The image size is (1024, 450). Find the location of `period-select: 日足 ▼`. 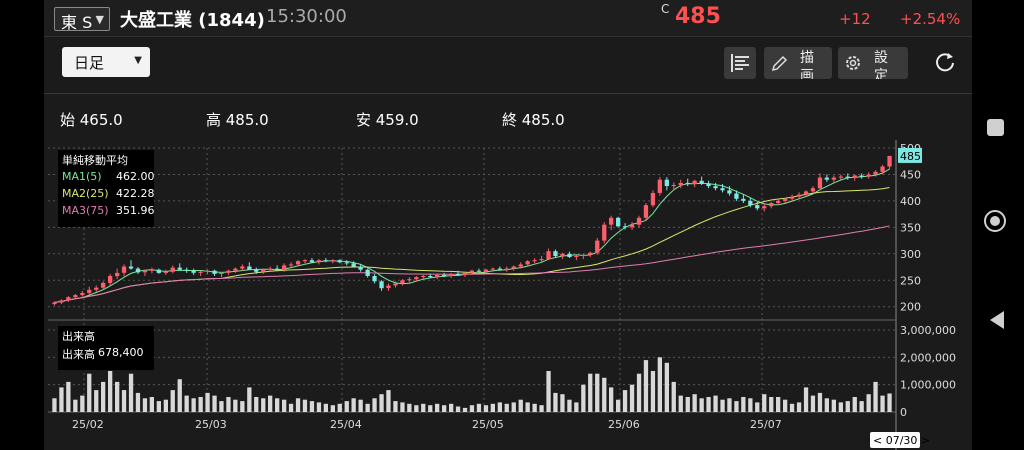

period-select: 日足 ▼ is located at coordinates (106, 62).